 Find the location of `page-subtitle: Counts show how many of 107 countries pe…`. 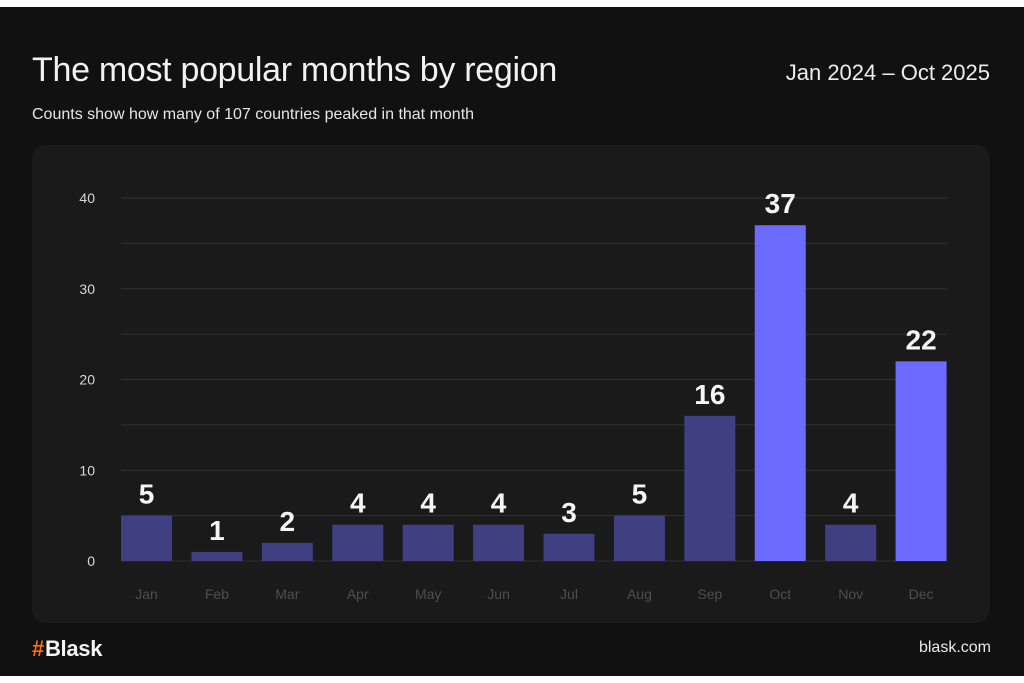

page-subtitle: Counts show how many of 107 countries pe… is located at coordinates (253, 114).